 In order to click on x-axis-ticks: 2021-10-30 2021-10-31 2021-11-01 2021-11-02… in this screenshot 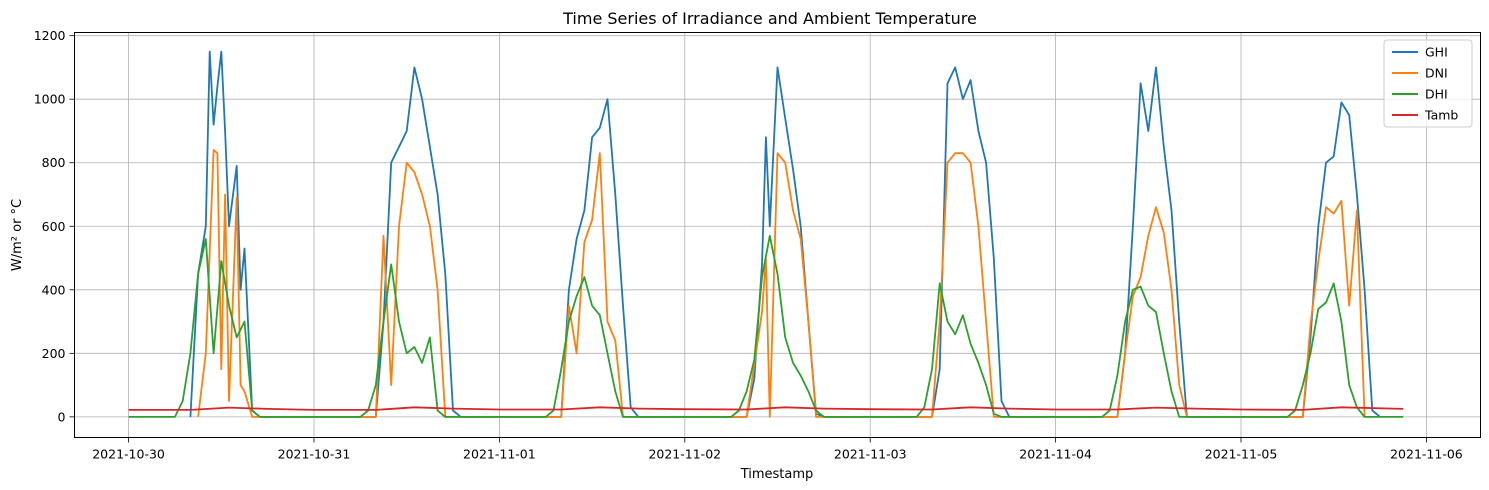, I will do `click(777, 449)`.